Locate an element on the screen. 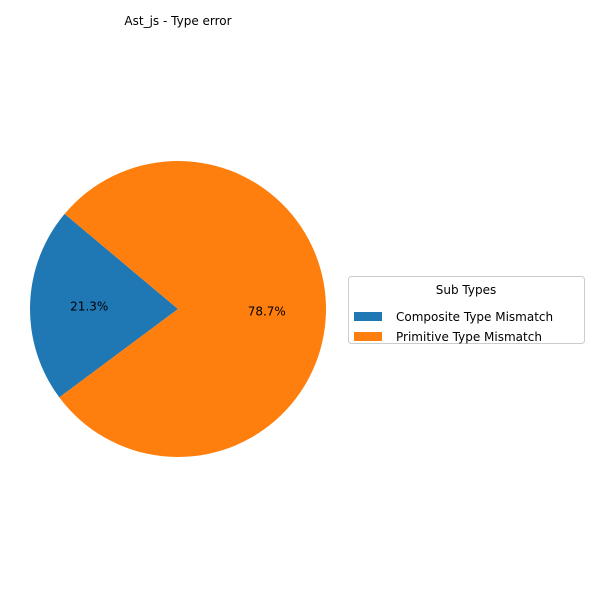 This screenshot has height=600, width=600. legend-frame is located at coordinates (466, 310).